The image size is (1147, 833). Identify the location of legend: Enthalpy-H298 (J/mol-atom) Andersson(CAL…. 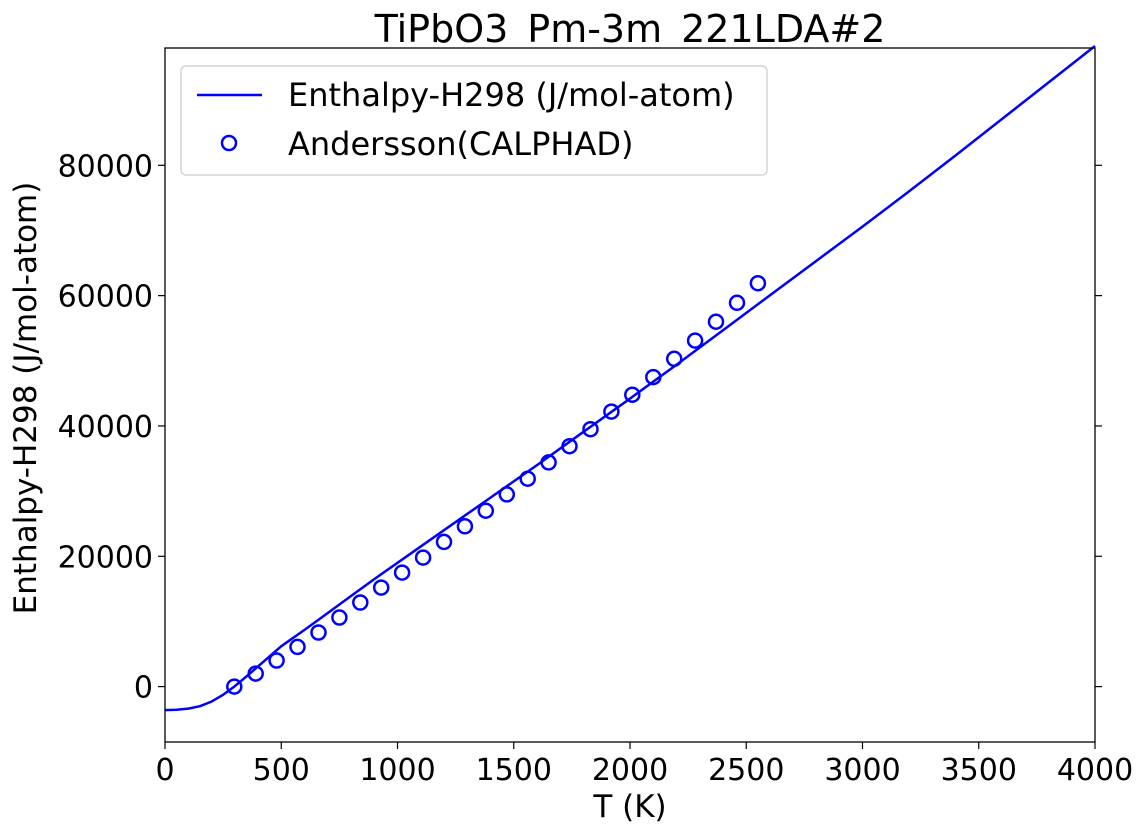
(474, 120).